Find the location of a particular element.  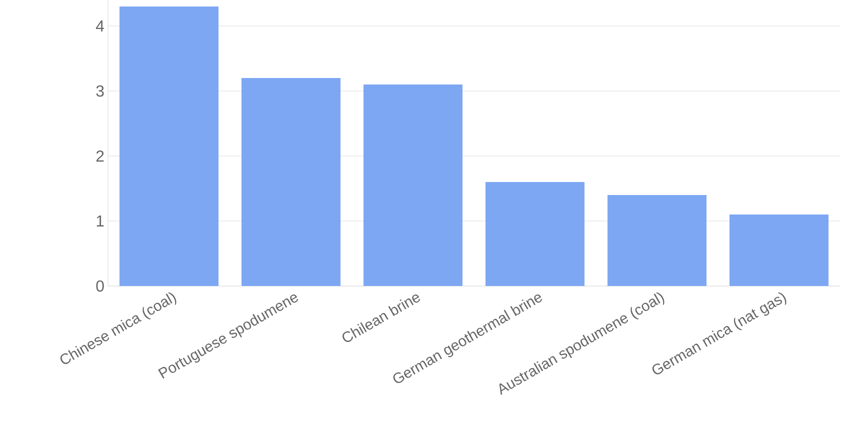

y-tick-label: 2 is located at coordinates (100, 156).